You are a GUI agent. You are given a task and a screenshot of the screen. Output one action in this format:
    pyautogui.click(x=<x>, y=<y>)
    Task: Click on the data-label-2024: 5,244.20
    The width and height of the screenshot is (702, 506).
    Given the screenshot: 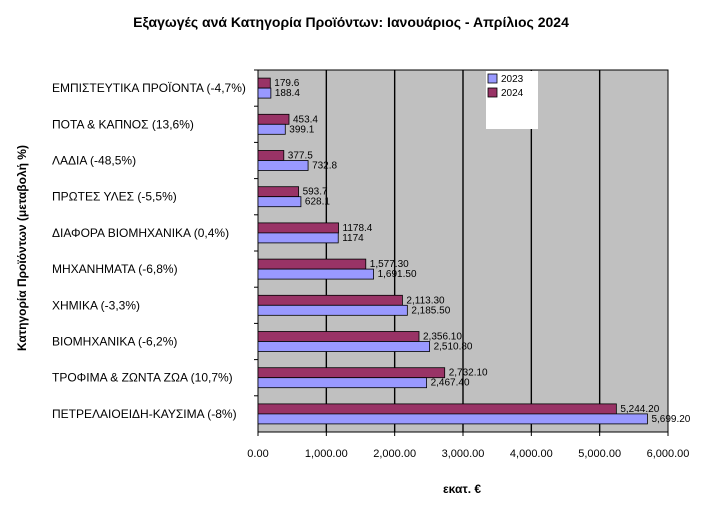 What is the action you would take?
    pyautogui.click(x=639, y=409)
    